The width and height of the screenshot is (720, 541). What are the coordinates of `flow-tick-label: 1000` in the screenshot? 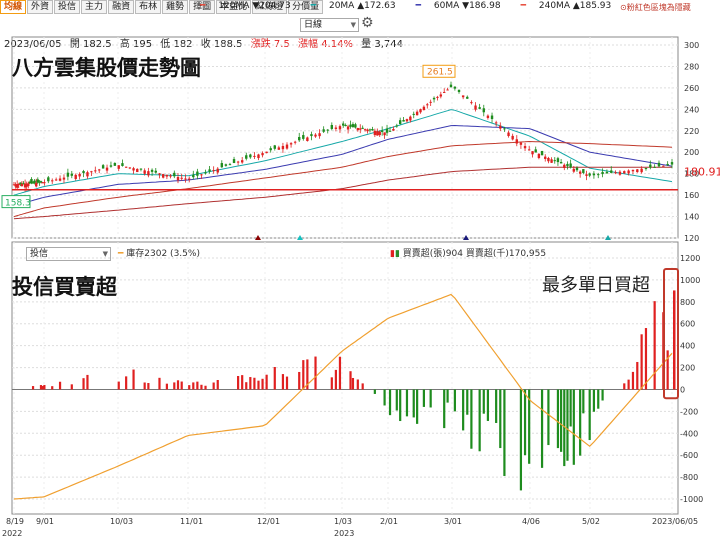 It's located at (690, 280).